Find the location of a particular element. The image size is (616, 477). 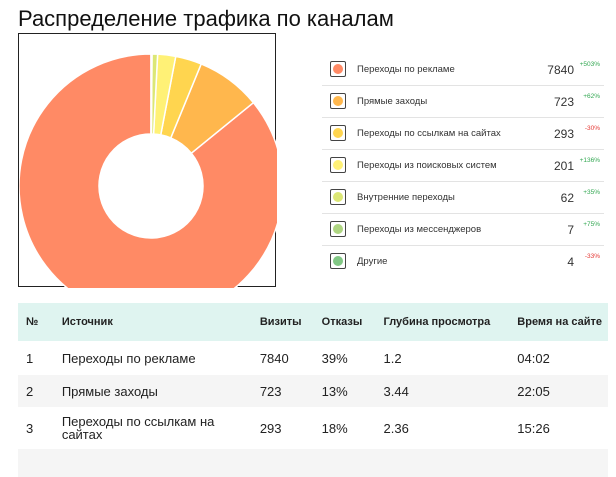

legend-label: Переходы по ссылкам на сайтах is located at coordinates (429, 133).